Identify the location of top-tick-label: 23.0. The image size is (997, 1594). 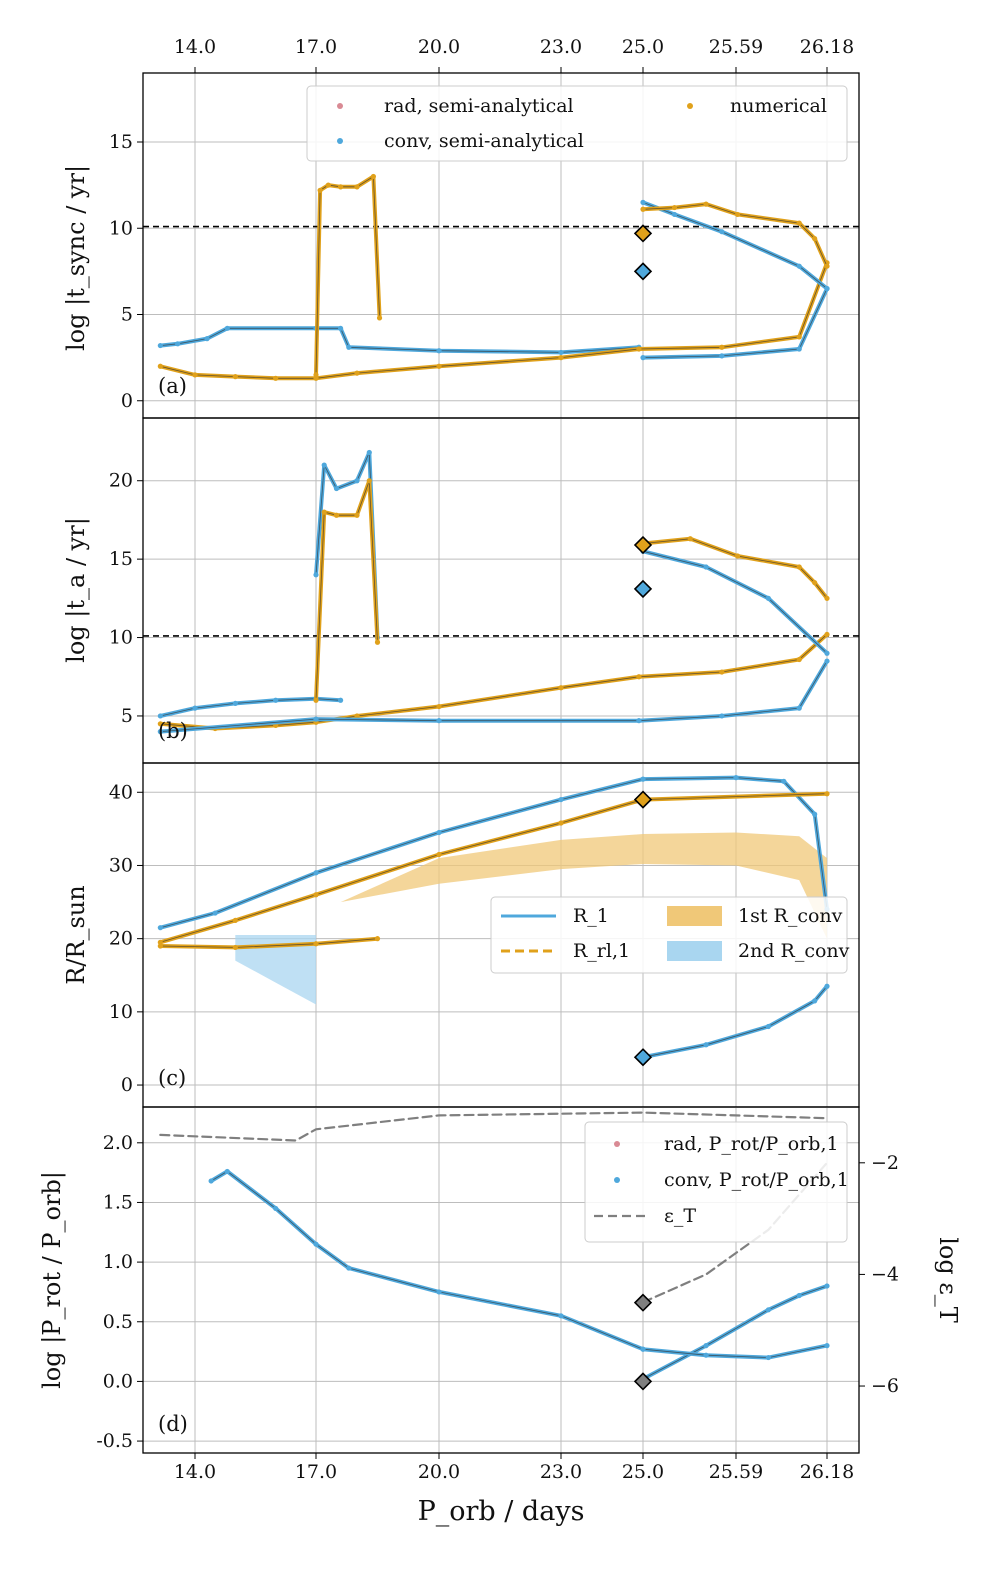
(561, 47).